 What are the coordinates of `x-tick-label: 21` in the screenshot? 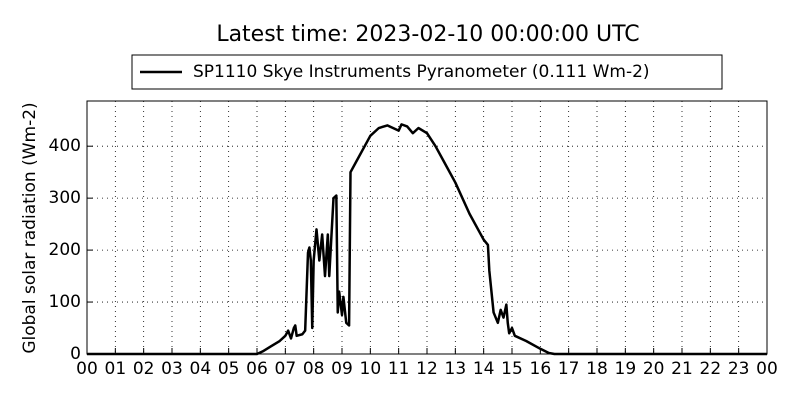 It's located at (682, 369).